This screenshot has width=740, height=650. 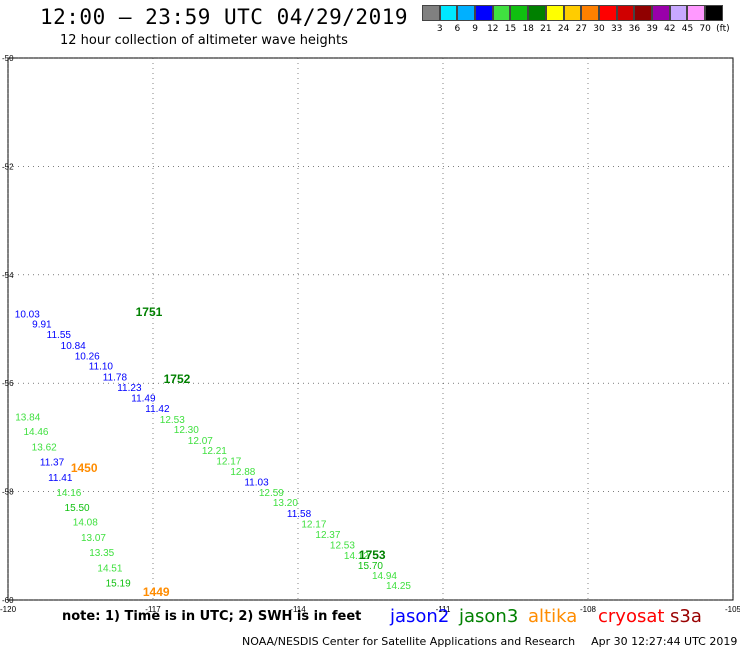 What do you see at coordinates (420, 616) in the screenshot?
I see `satellite-legend-jason2: jason2` at bounding box center [420, 616].